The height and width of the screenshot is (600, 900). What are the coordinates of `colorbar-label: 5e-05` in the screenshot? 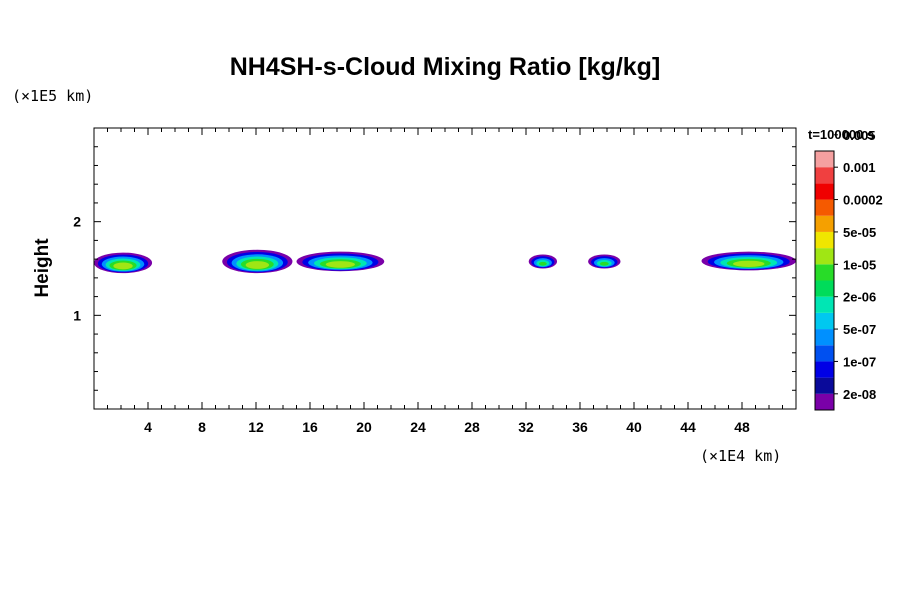 It's located at (859, 232).